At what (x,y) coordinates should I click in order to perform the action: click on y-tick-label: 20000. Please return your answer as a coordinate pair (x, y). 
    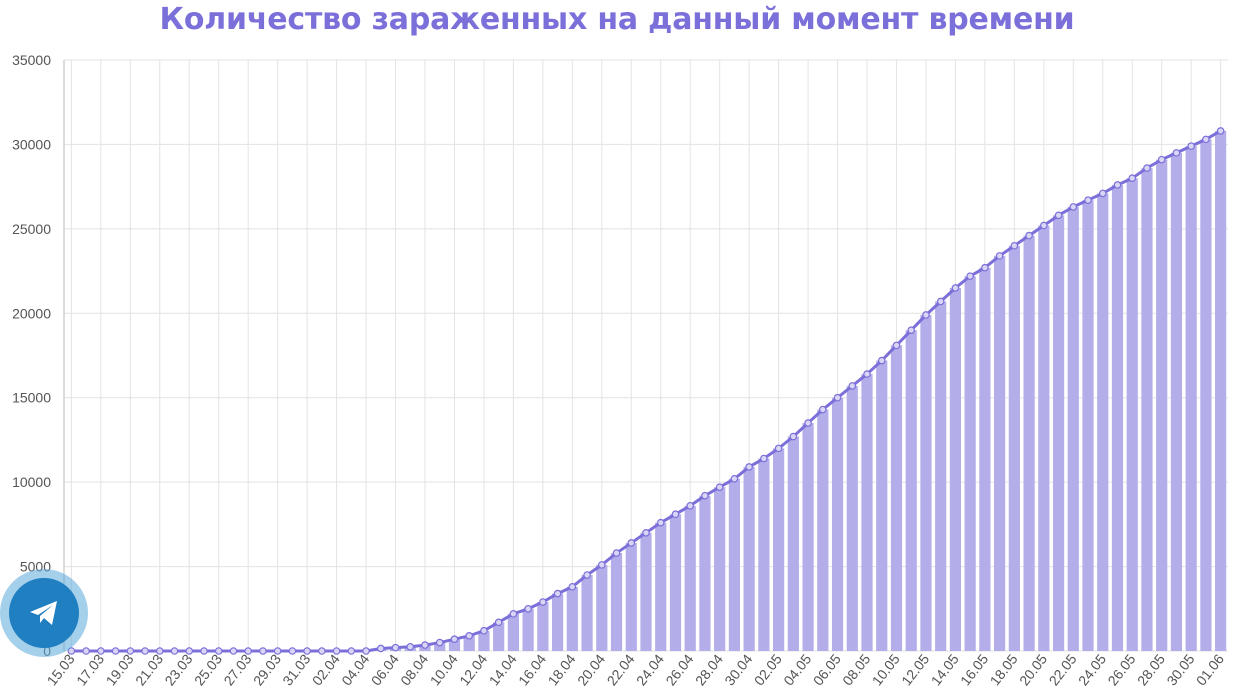
    Looking at the image, I should click on (31, 313).